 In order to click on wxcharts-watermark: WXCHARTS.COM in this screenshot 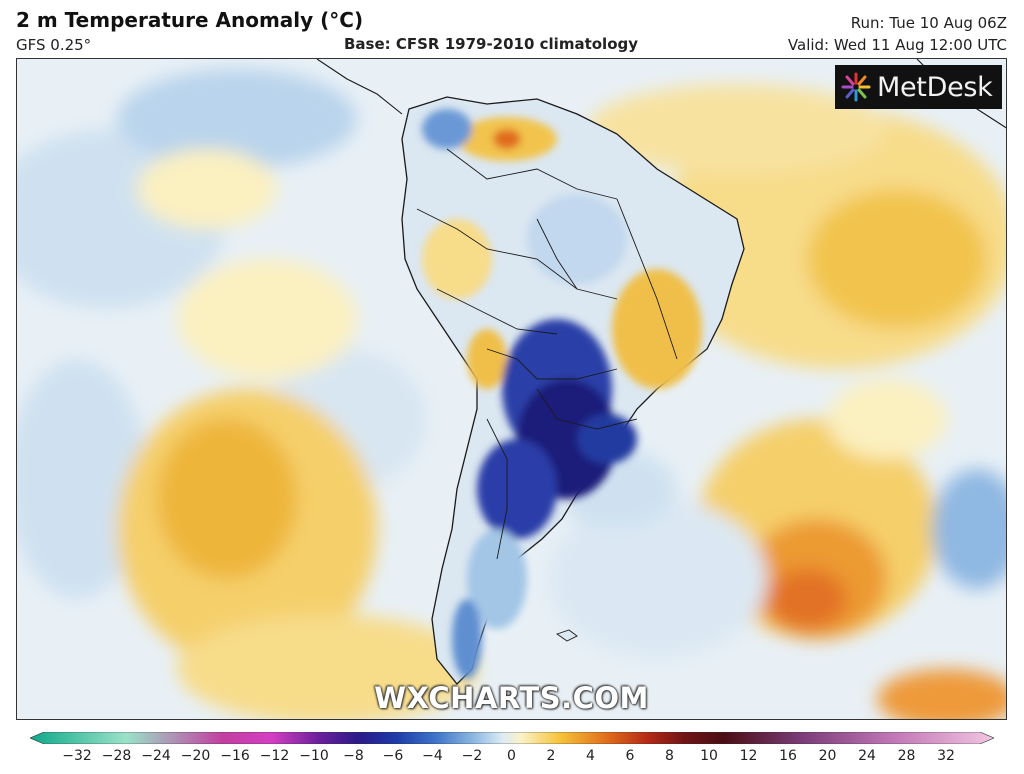, I will do `click(511, 698)`.